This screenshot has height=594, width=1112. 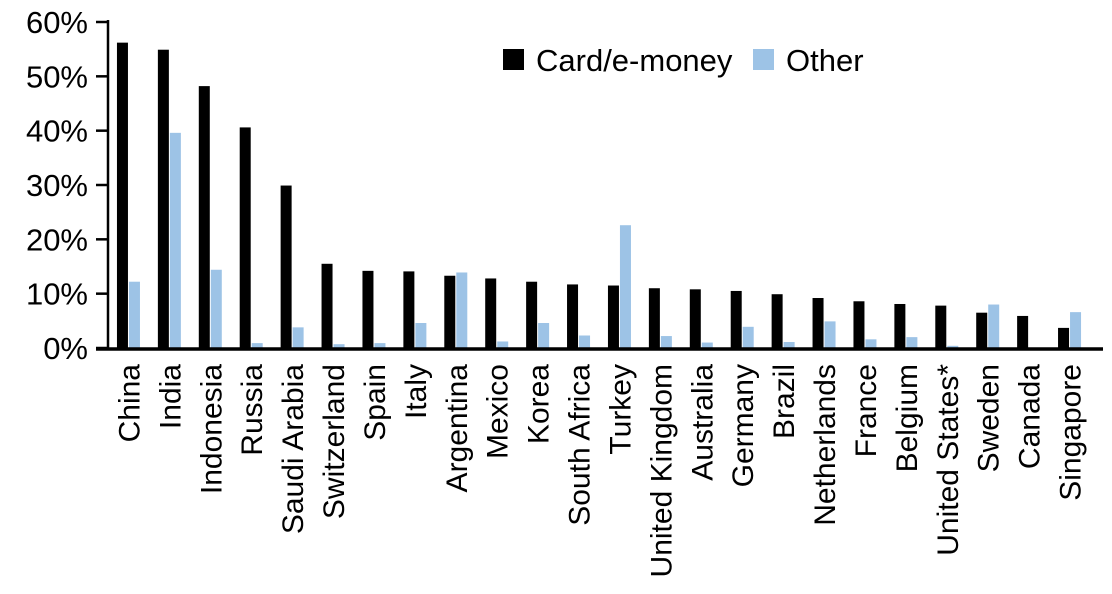 I want to click on bar-card-e-money-brazil, so click(x=777, y=321).